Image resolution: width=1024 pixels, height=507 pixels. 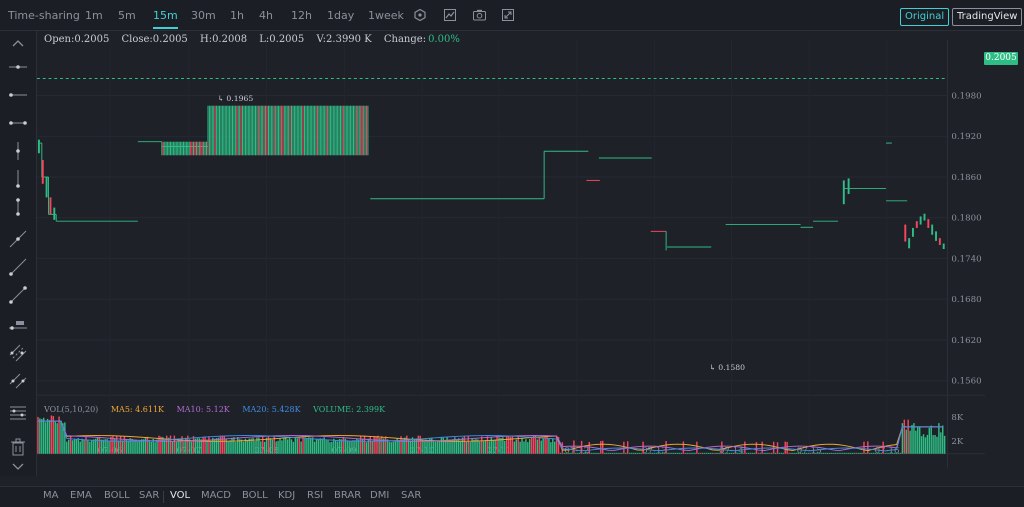 I want to click on timeframe-tab-5m: 5m, so click(x=127, y=15).